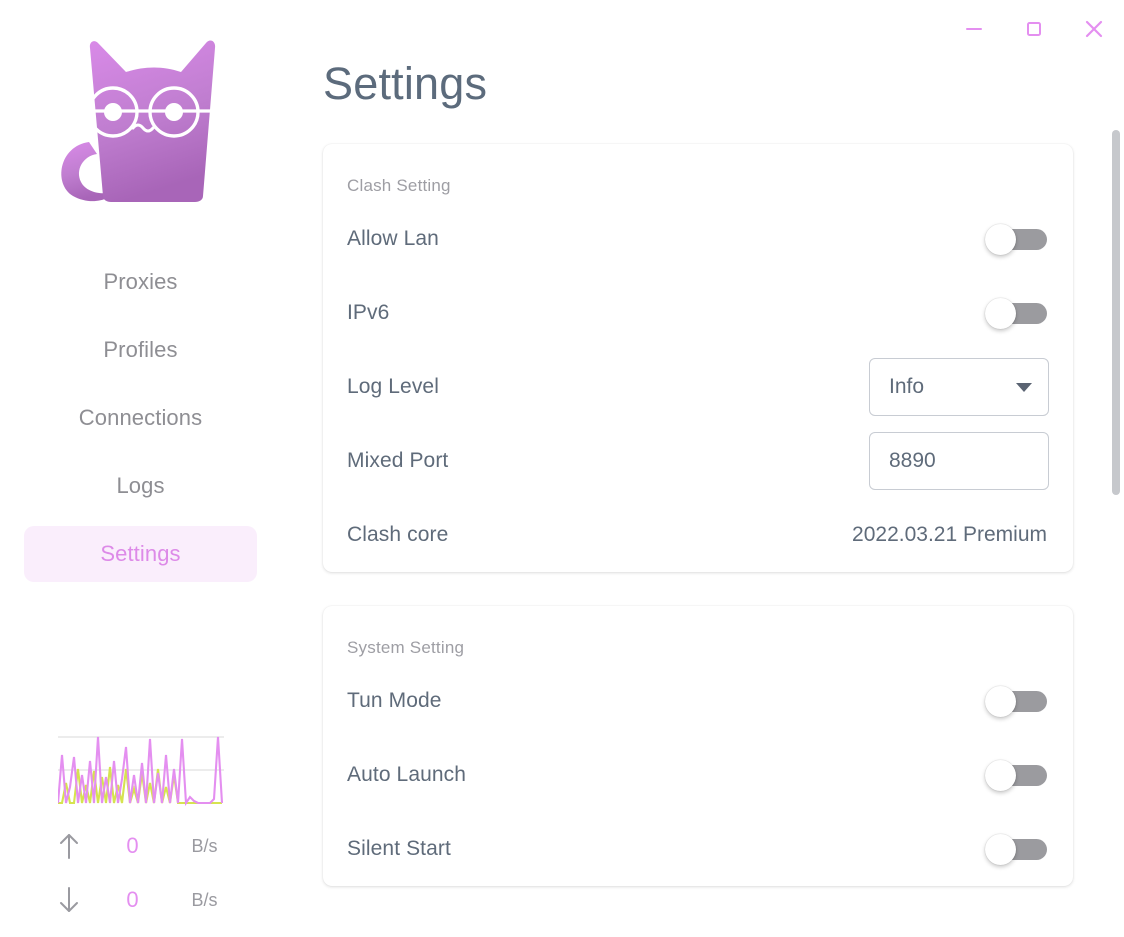 This screenshot has width=1124, height=937. Describe the element at coordinates (132, 845) in the screenshot. I see `upload-speed-value: 0` at that location.